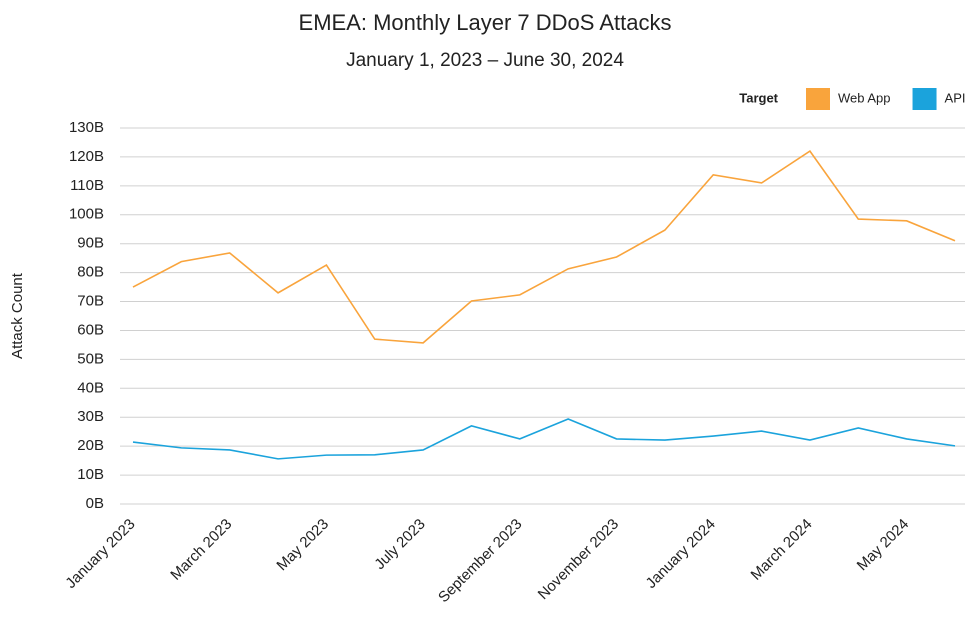 This screenshot has height=634, width=969. What do you see at coordinates (90, 301) in the screenshot?
I see `y-tick-label: 70B` at bounding box center [90, 301].